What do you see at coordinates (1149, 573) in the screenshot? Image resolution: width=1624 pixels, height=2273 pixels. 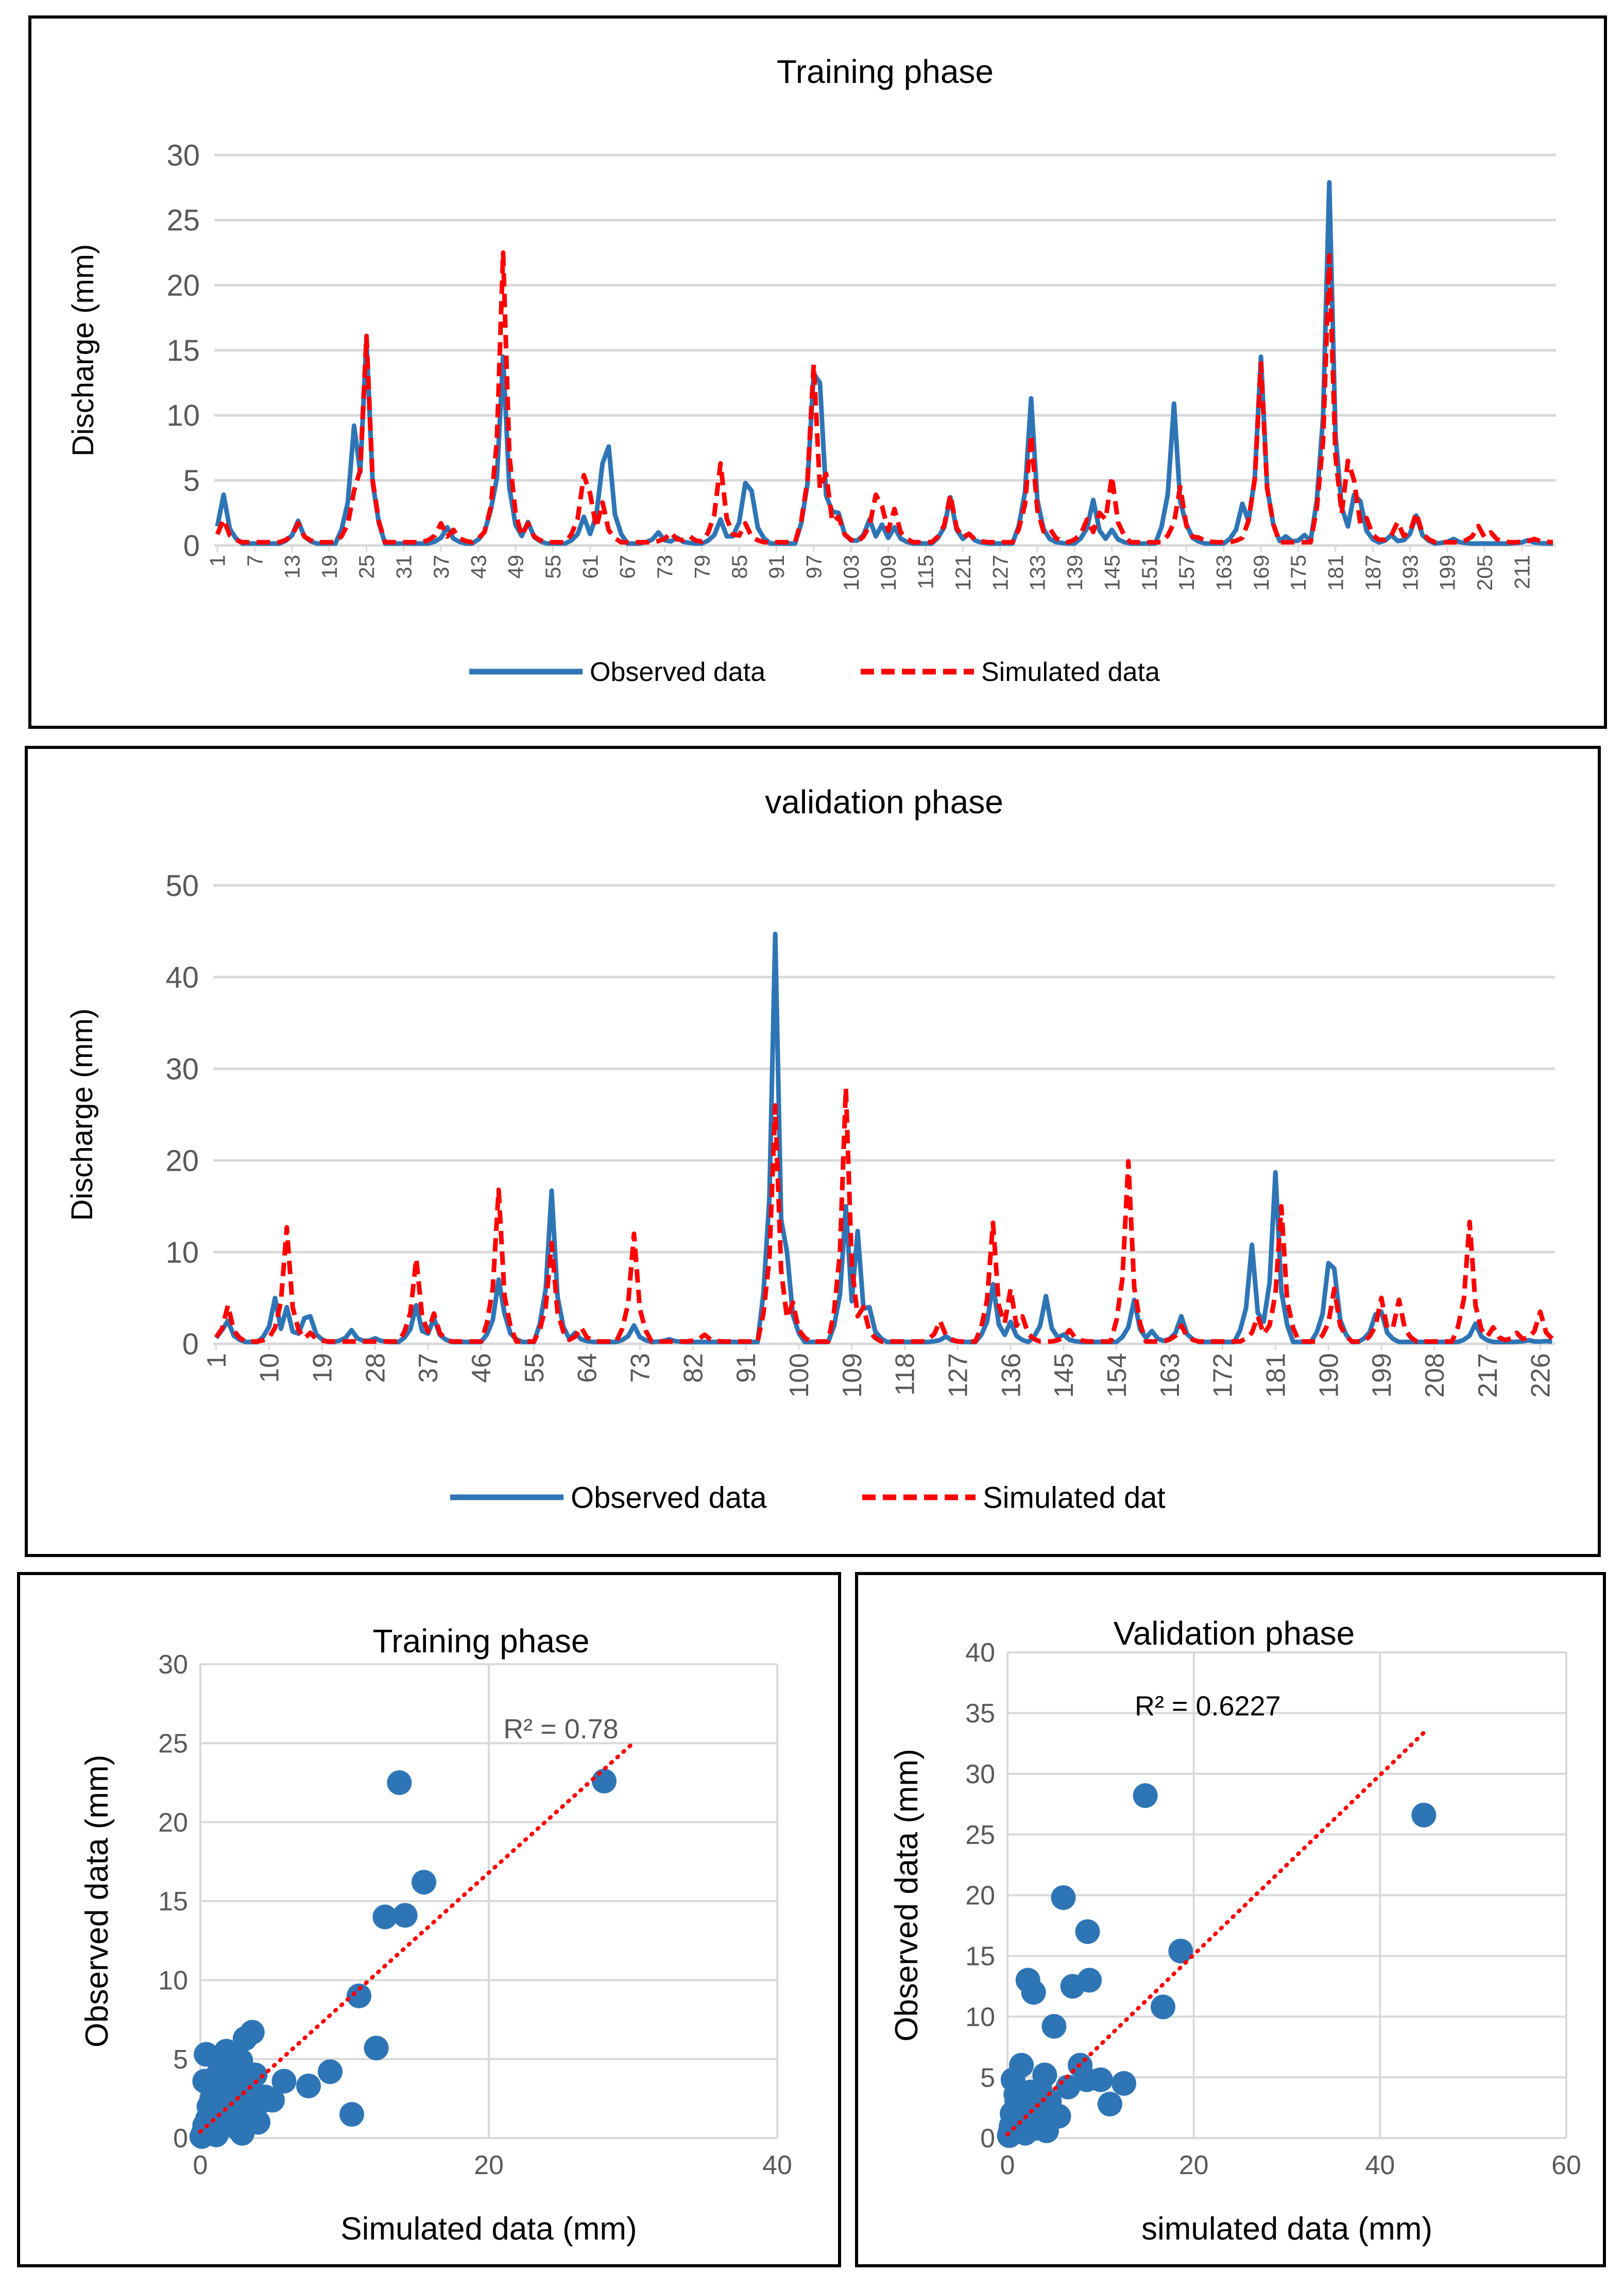 I see `x-tick-label: 151` at bounding box center [1149, 573].